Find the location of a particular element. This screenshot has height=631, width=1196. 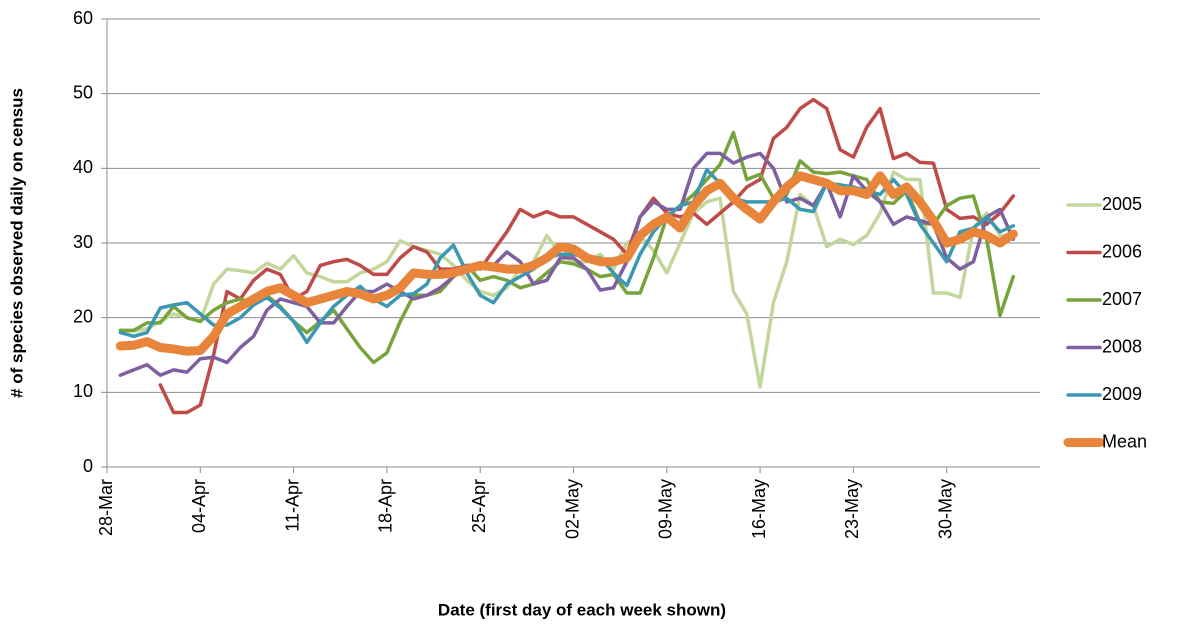

x-tick-label: 02-May is located at coordinates (572, 509).